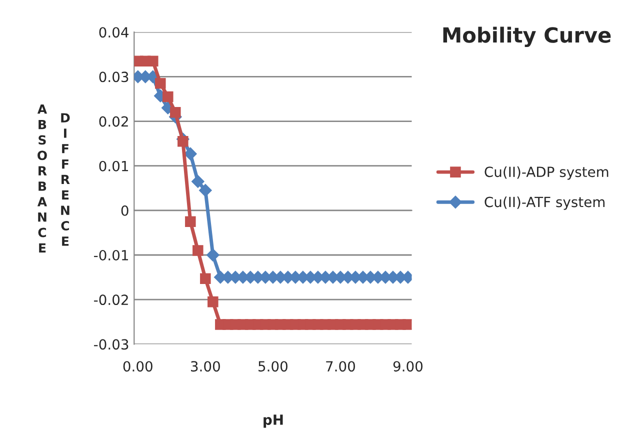 This screenshot has width=621, height=434. What do you see at coordinates (137, 366) in the screenshot?
I see `x-tick-label: 0.00` at bounding box center [137, 366].